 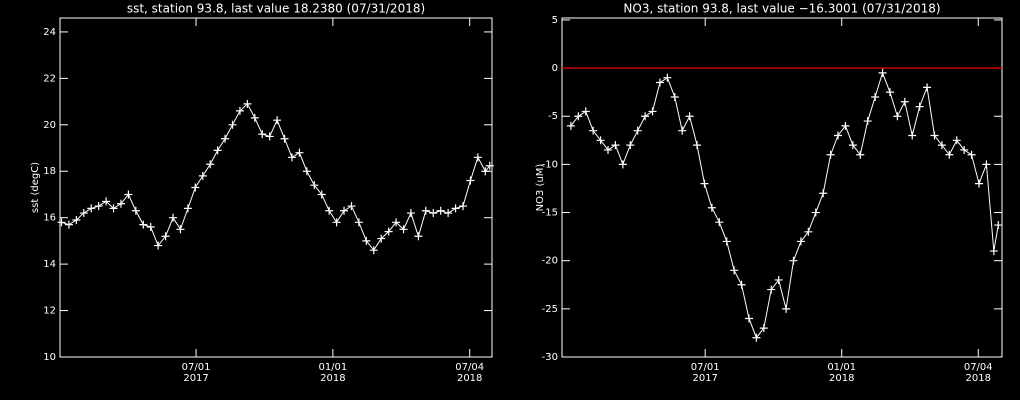 What do you see at coordinates (550, 357) in the screenshot?
I see `y-tick-label: -30` at bounding box center [550, 357].